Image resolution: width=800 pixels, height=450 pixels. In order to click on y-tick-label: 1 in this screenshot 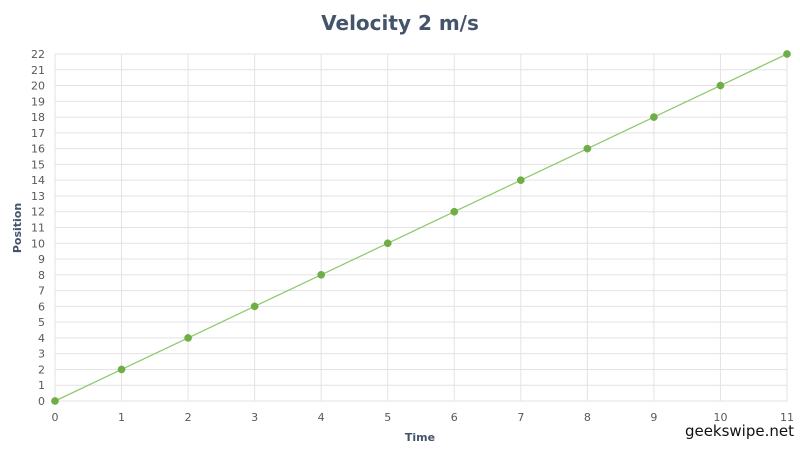, I will do `click(41, 385)`.